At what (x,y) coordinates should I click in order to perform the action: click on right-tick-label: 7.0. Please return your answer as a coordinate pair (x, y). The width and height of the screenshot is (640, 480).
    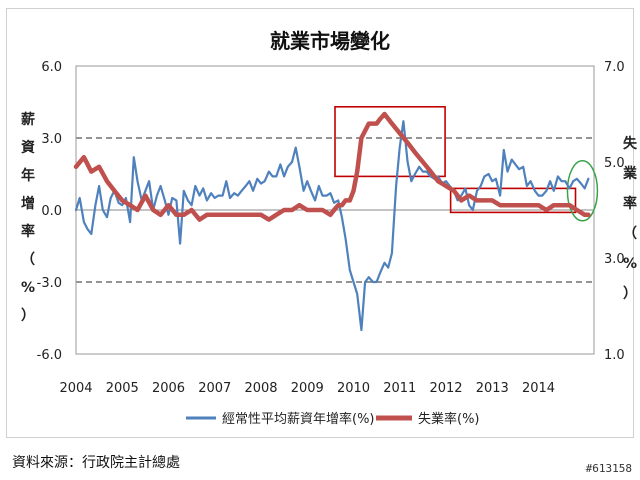
    Looking at the image, I should click on (614, 67).